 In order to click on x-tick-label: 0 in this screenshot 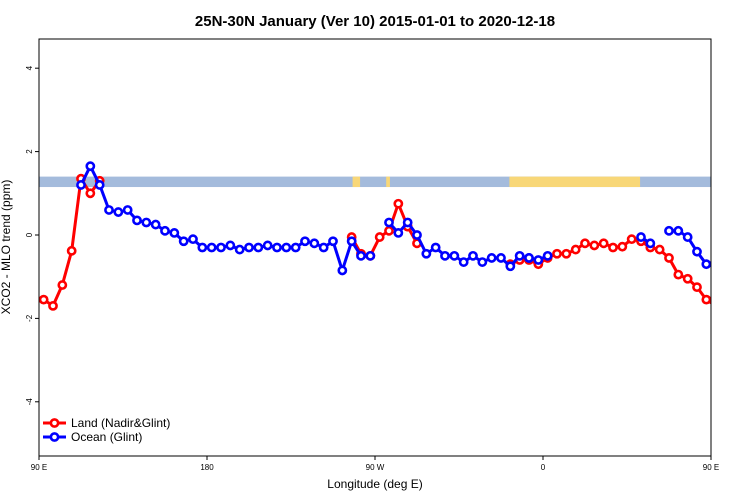, I will do `click(543, 467)`.